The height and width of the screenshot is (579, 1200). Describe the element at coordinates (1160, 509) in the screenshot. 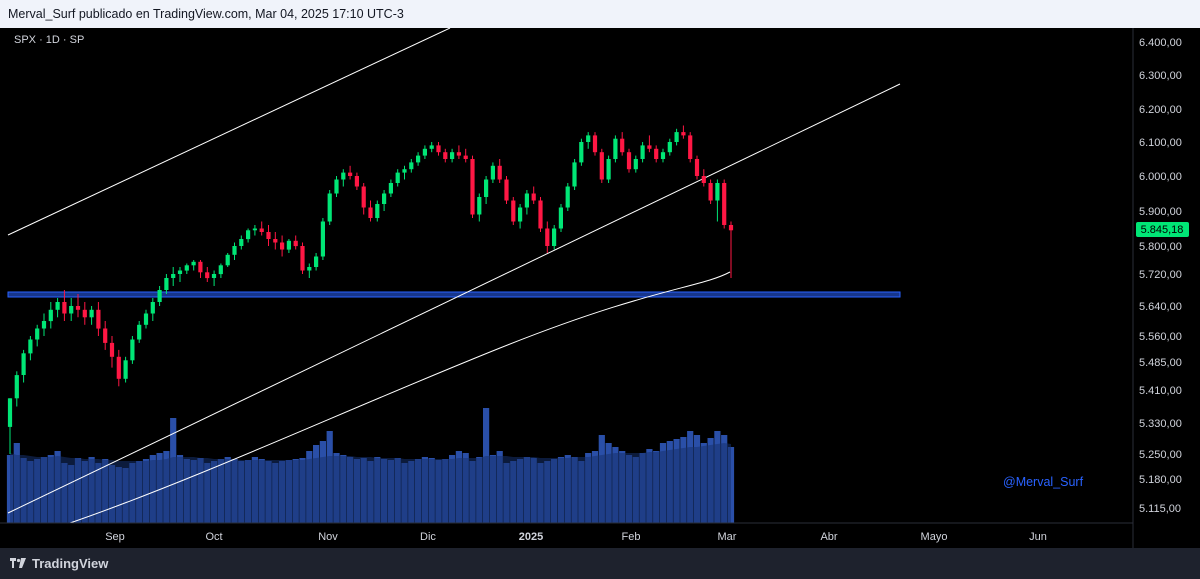

I see `price-tick-label: 5.115,00` at that location.